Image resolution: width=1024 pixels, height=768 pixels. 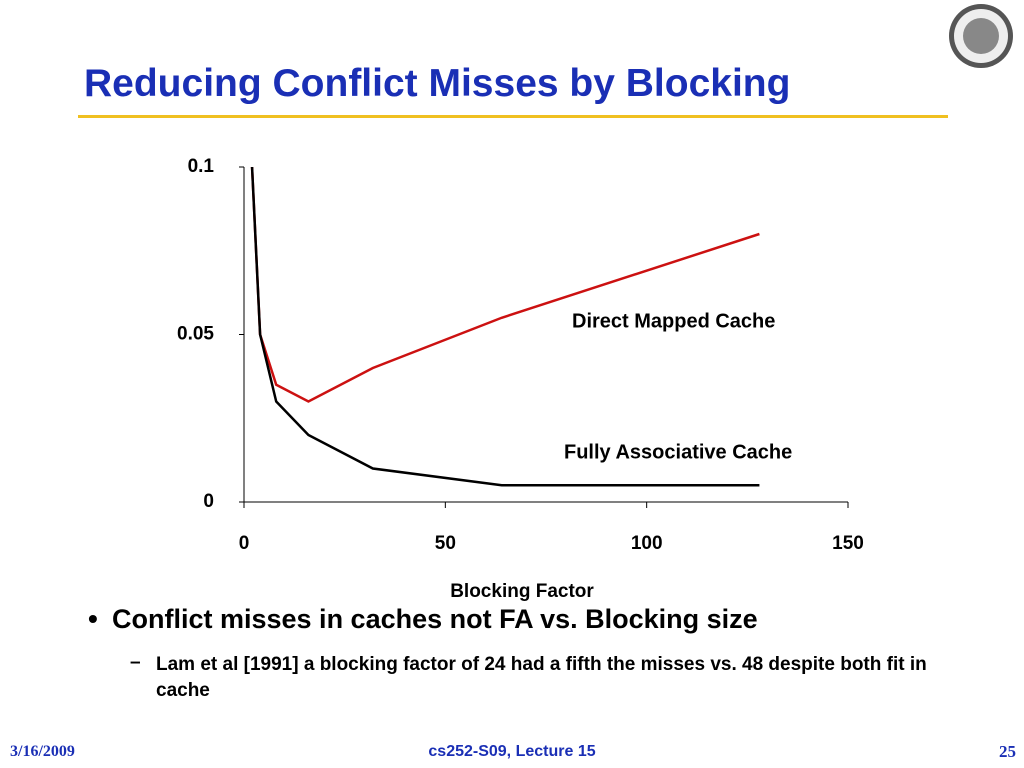 I want to click on logo, so click(x=981, y=36).